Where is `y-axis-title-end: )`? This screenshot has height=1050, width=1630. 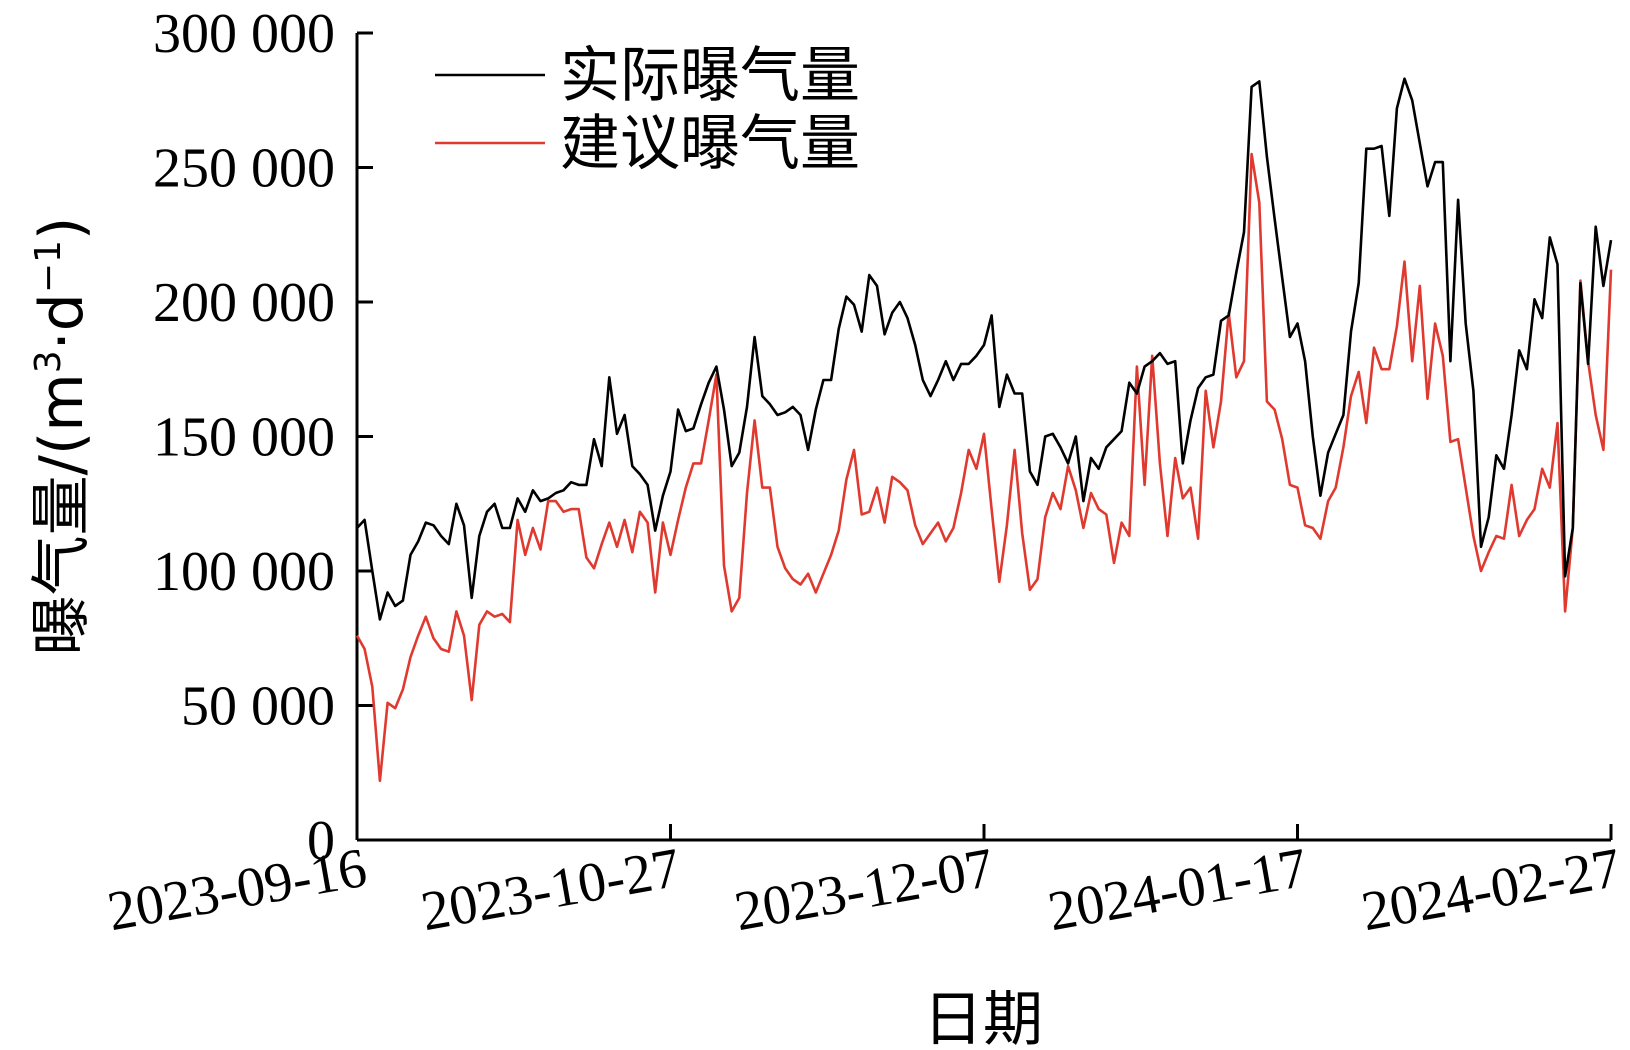
y-axis-title-end: ) is located at coordinates (62, 228).